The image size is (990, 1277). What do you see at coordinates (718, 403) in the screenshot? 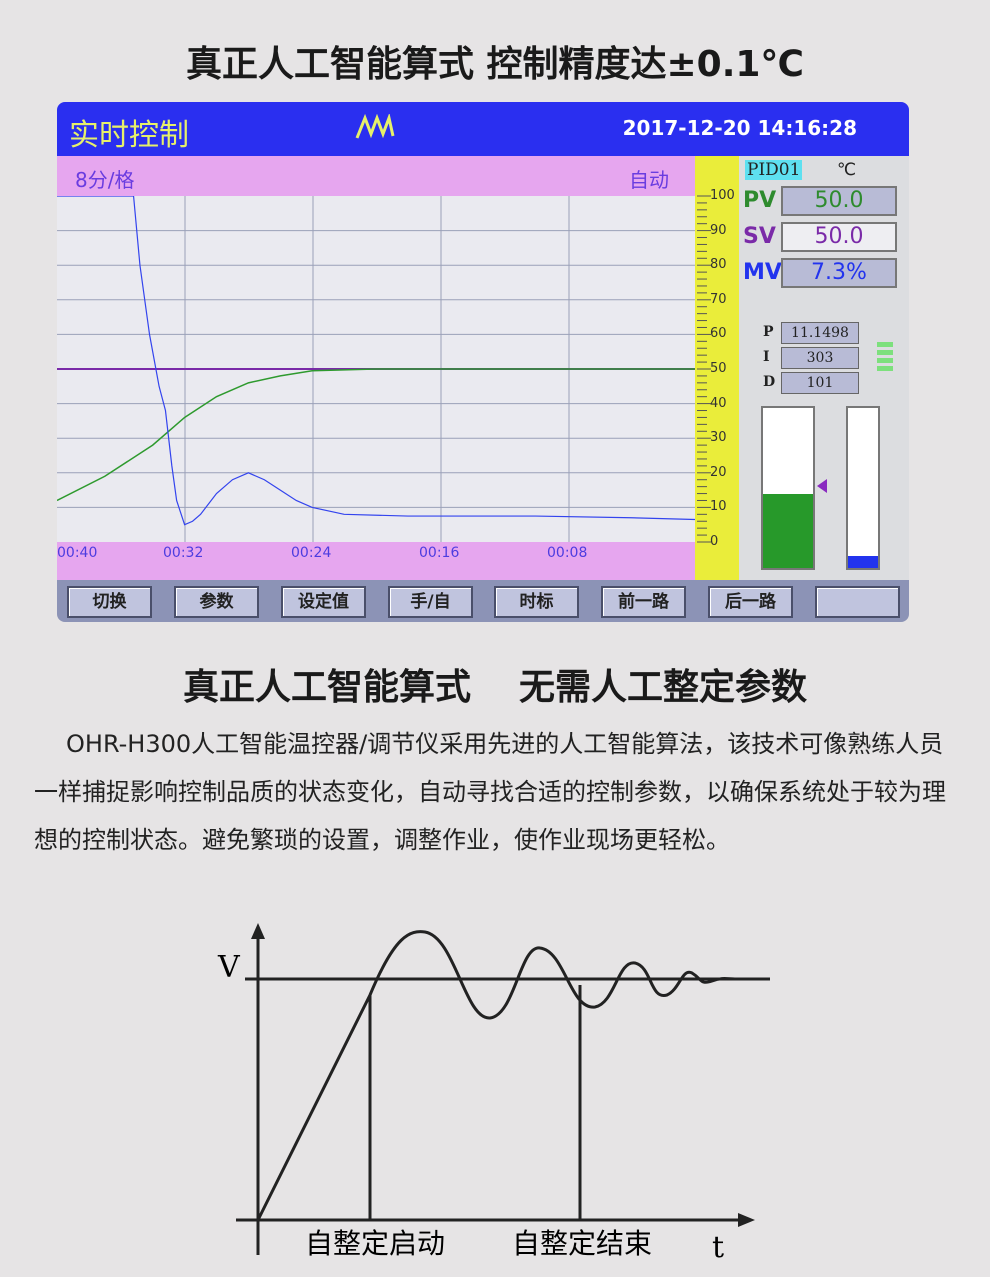
I see `scale-label: 40` at bounding box center [718, 403].